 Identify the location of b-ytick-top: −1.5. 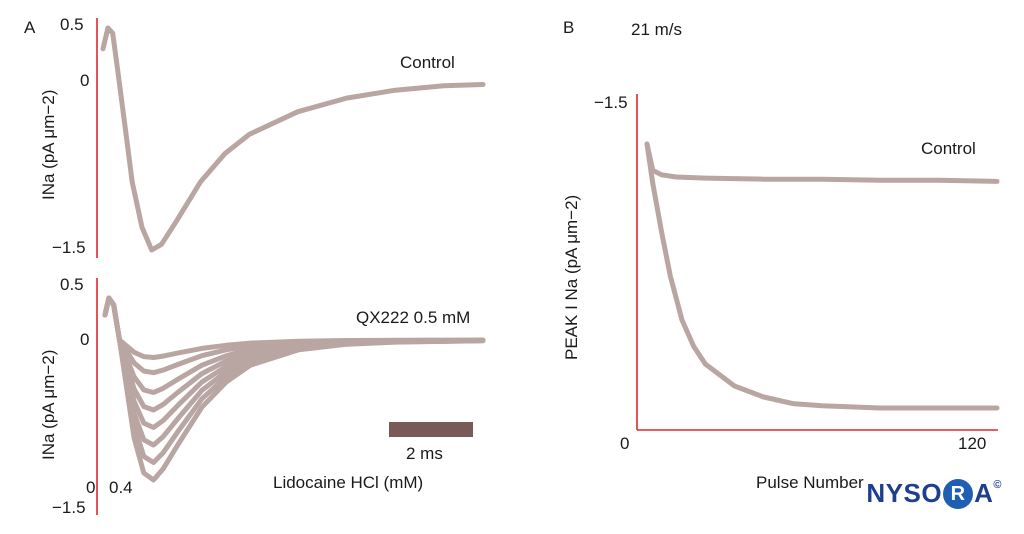
(611, 102).